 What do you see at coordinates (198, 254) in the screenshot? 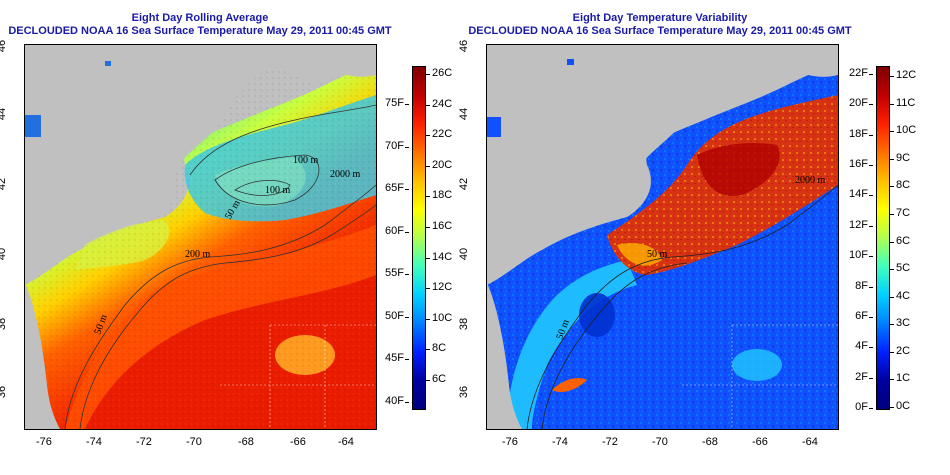
I see `left-contour-label-5: 200 m` at bounding box center [198, 254].